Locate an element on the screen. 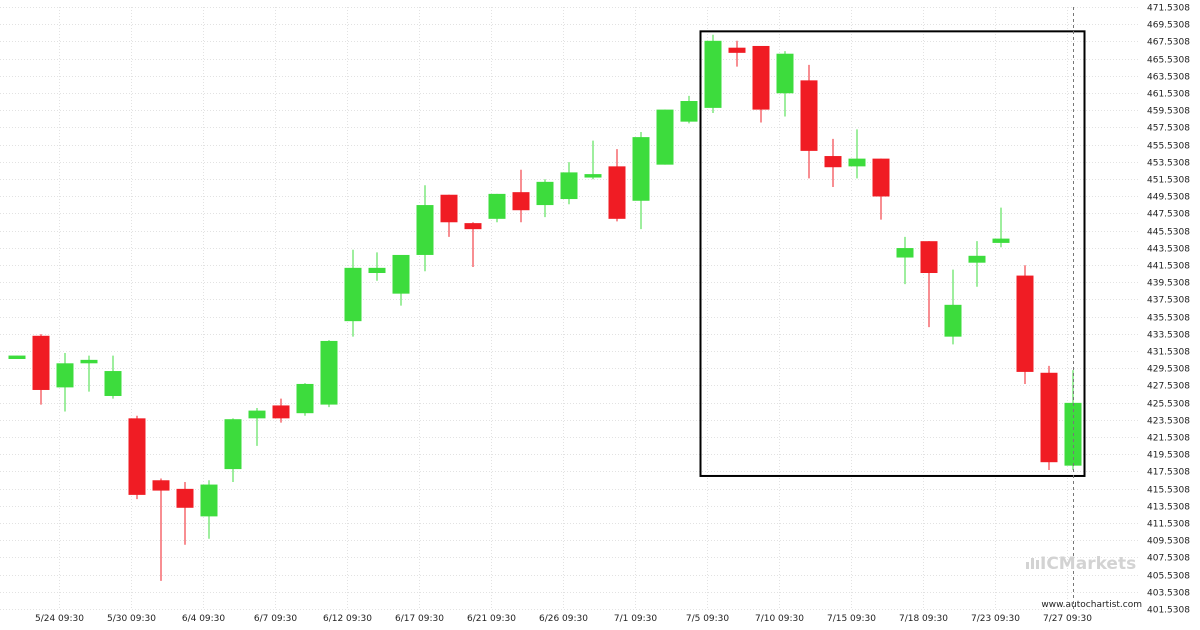 The height and width of the screenshot is (630, 1200). y-tick-label: 437.5308 is located at coordinates (1168, 301).